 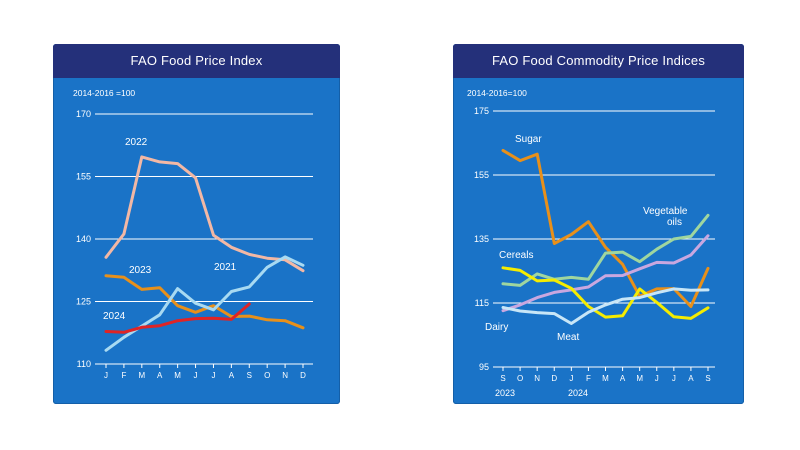 What do you see at coordinates (505, 393) in the screenshot?
I see `year-label-2023: 2023` at bounding box center [505, 393].